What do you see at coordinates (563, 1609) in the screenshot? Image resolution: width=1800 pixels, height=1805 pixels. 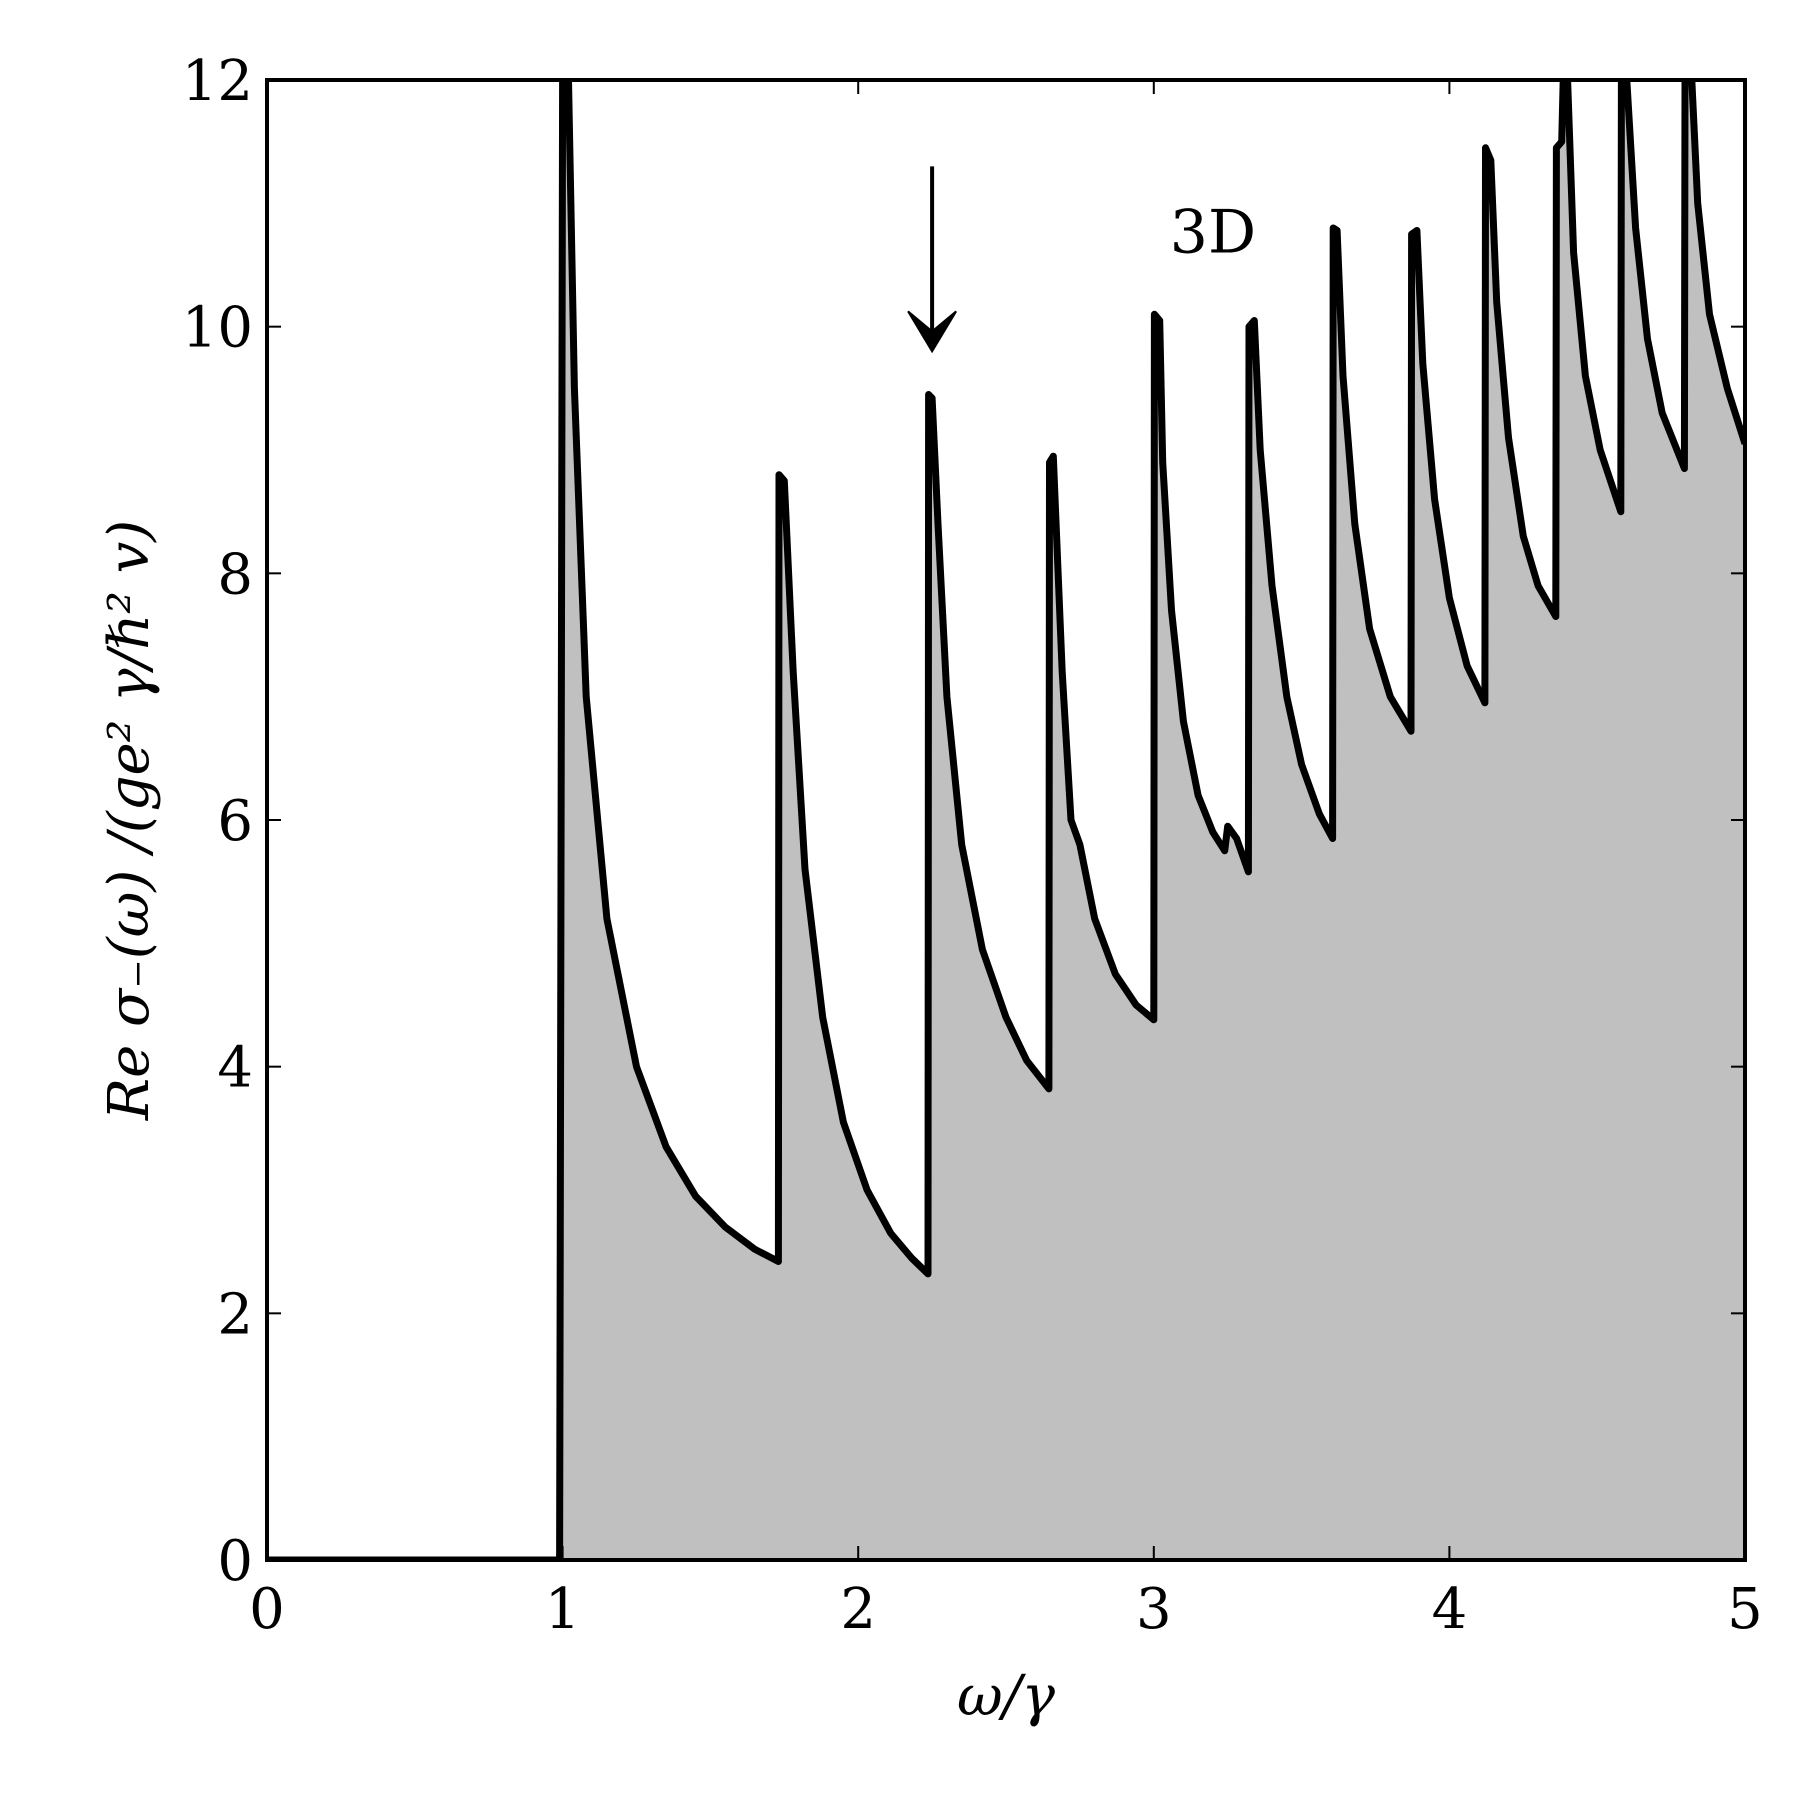 I see `x-tick-label: 1` at bounding box center [563, 1609].